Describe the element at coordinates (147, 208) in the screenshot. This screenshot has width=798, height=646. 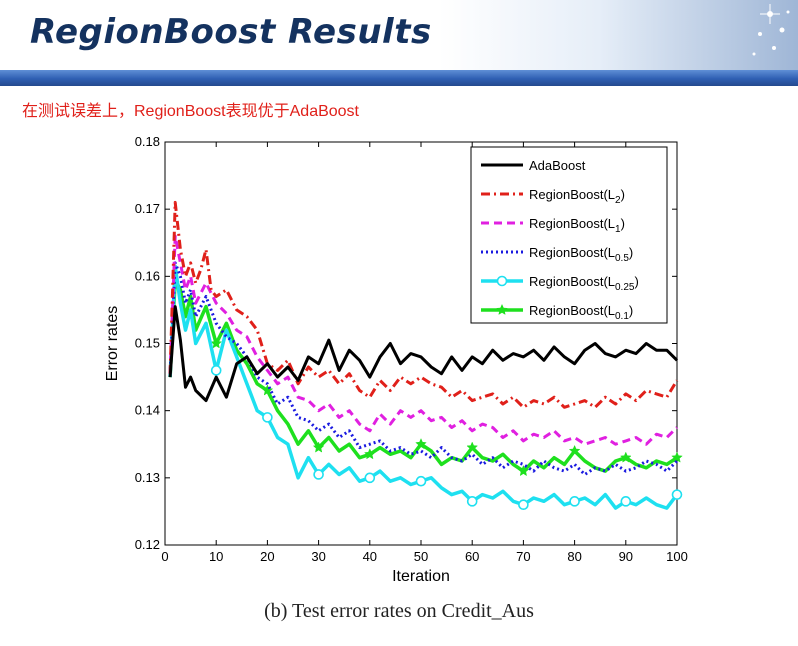
I see `y-tick-label: 0.17` at that location.